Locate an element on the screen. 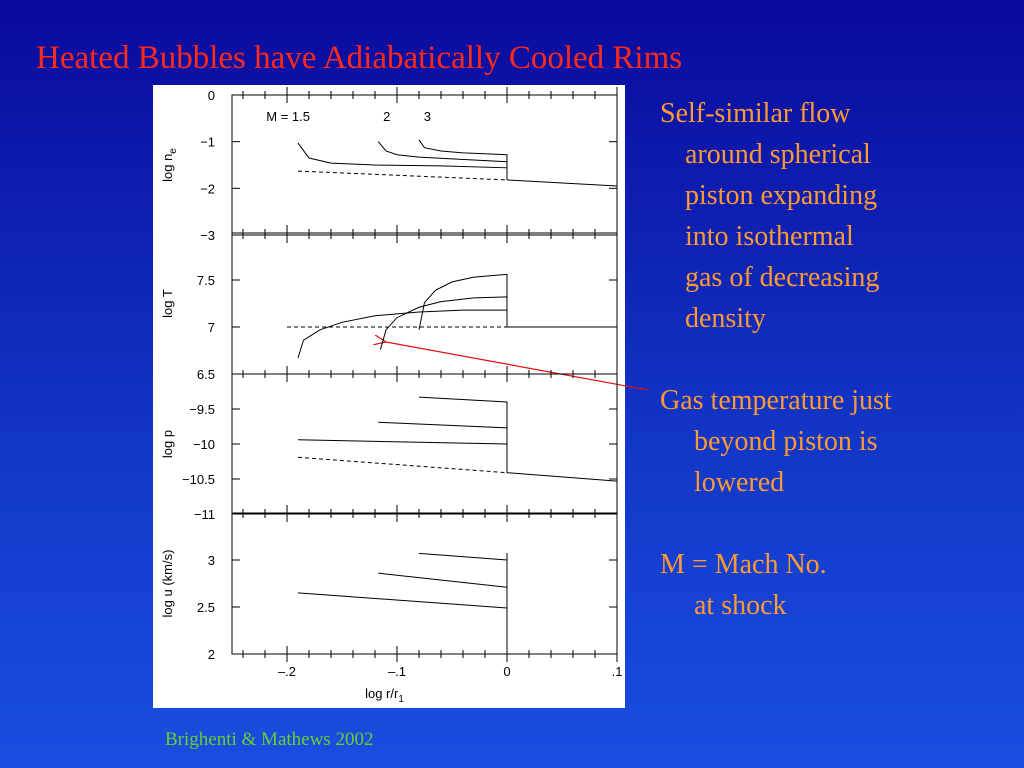 This screenshot has width=1024, height=768. y-tick-label: 2.5 is located at coordinates (206, 607).